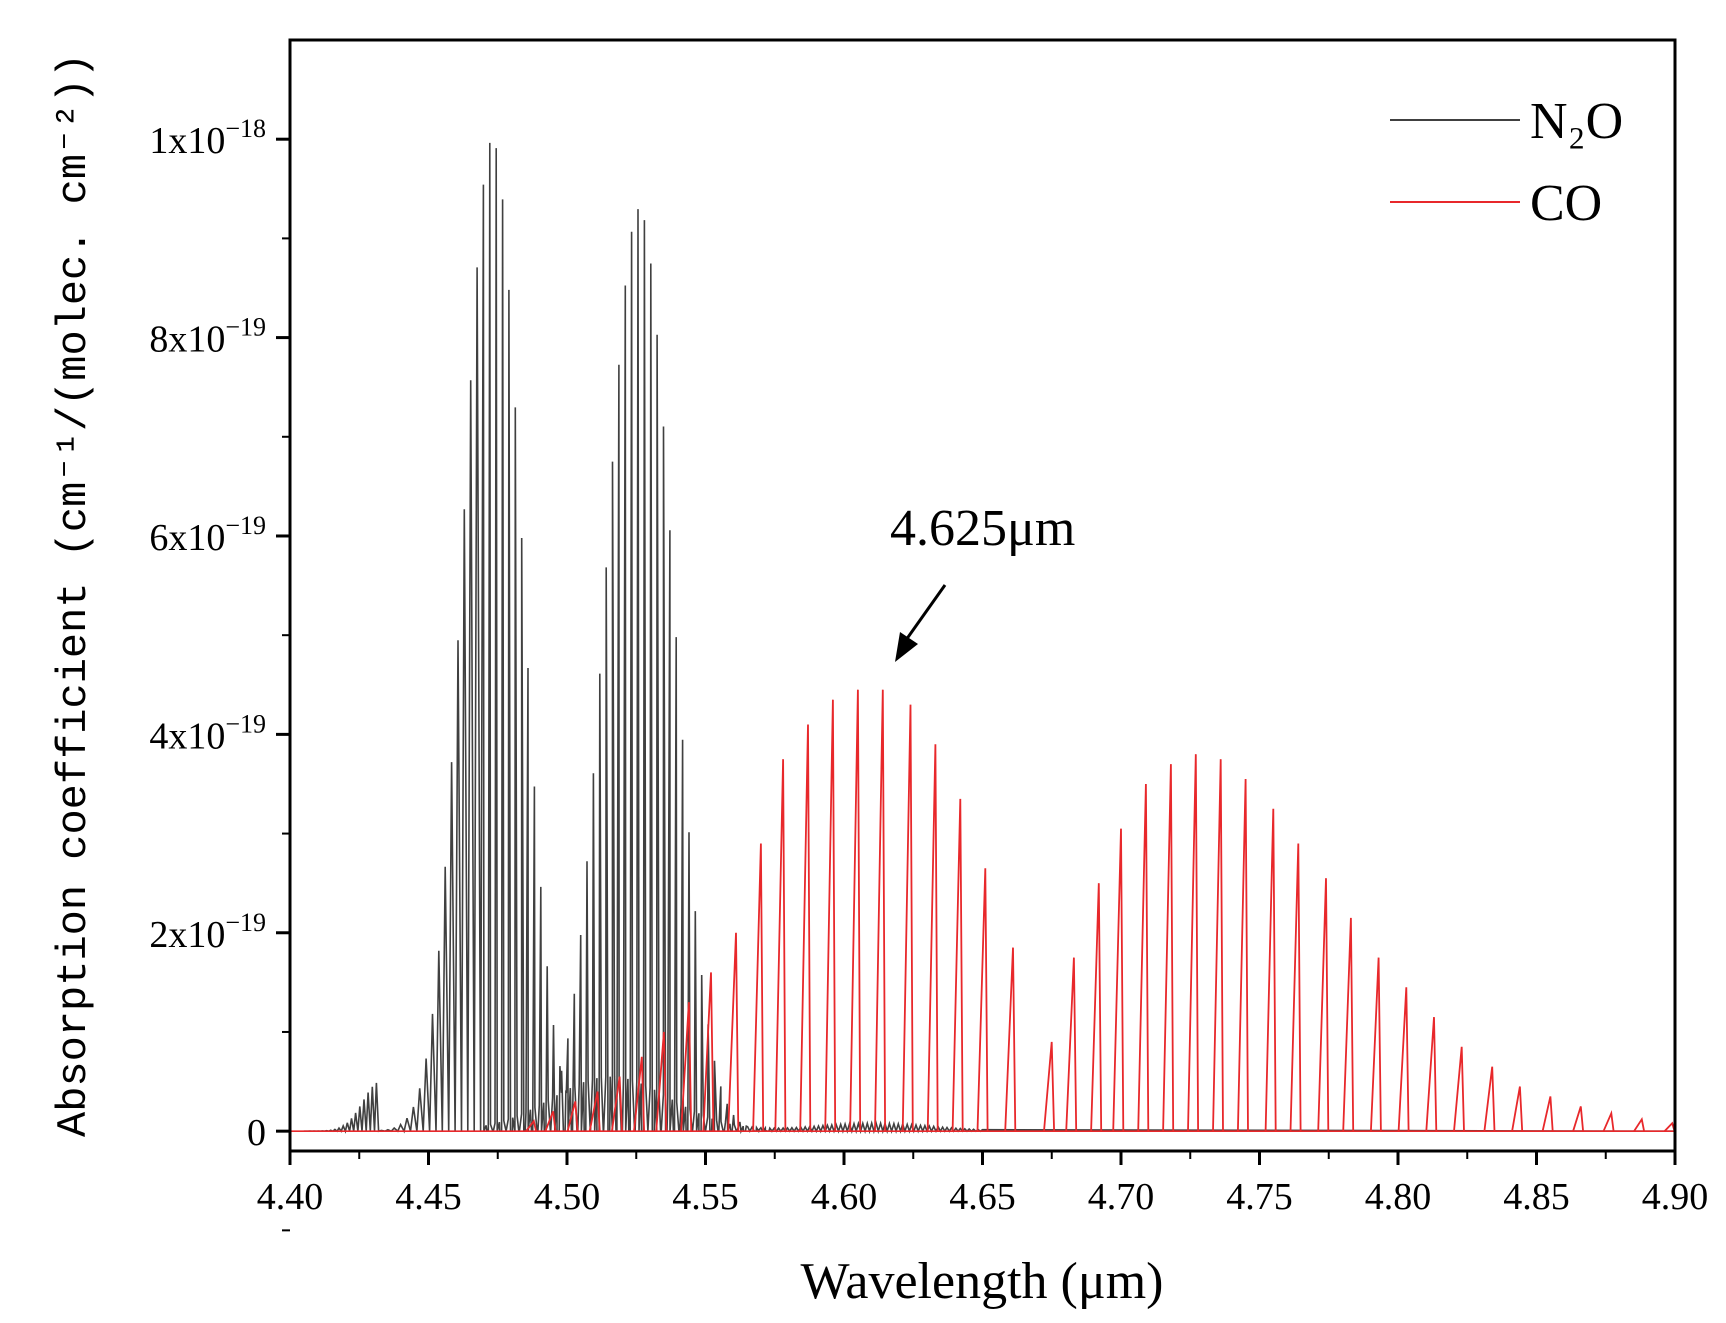 The image size is (1726, 1323). Describe the element at coordinates (1566, 203) in the screenshot. I see `legend-label-co: CO` at that location.